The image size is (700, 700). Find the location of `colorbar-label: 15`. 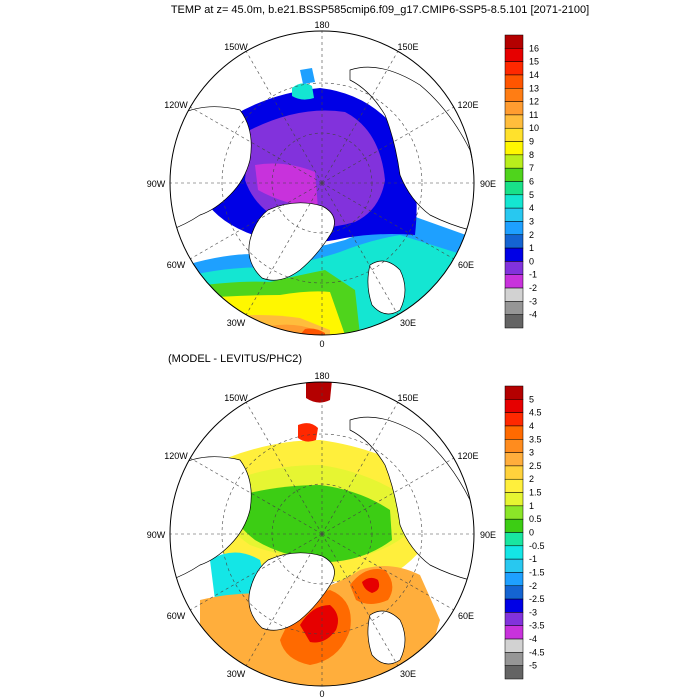

colorbar-label: 15 is located at coordinates (534, 62).